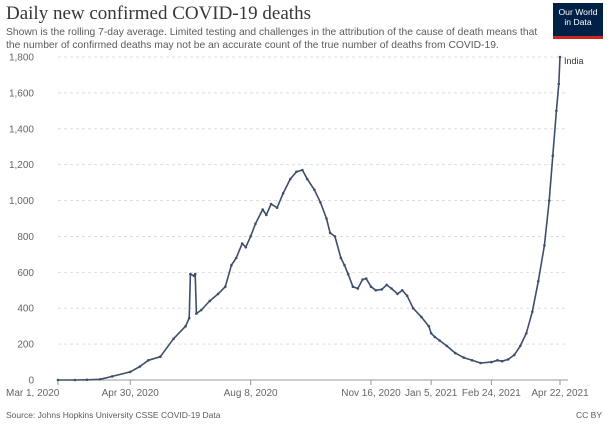 The width and height of the screenshot is (610, 427). Describe the element at coordinates (371, 393) in the screenshot. I see `x-tick-label: Nov 16, 2020` at that location.